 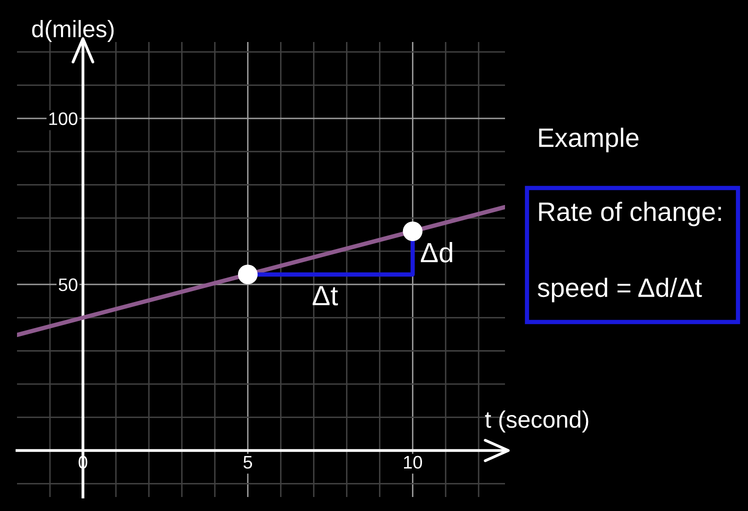 I want to click on text: speed = Δd/Δt, so click(x=620, y=290).